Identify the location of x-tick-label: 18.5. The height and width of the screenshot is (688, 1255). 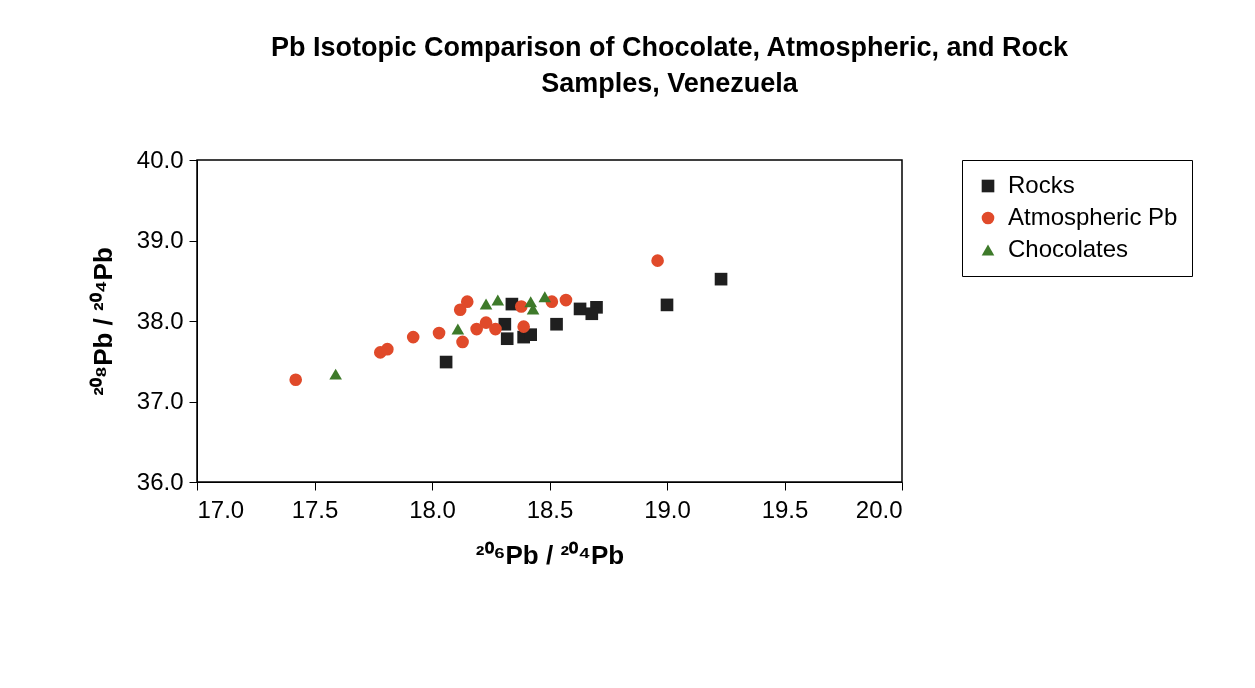
(550, 509).